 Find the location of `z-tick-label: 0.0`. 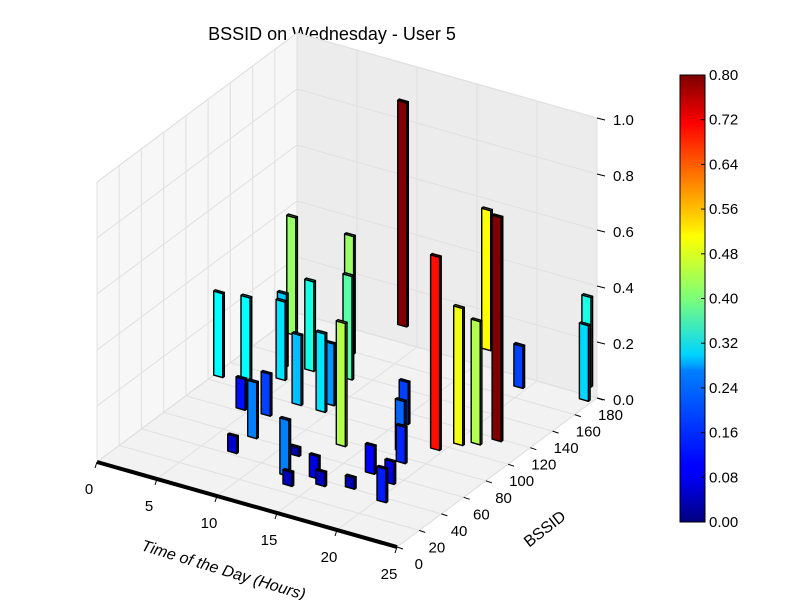

z-tick-label: 0.0 is located at coordinates (623, 400).